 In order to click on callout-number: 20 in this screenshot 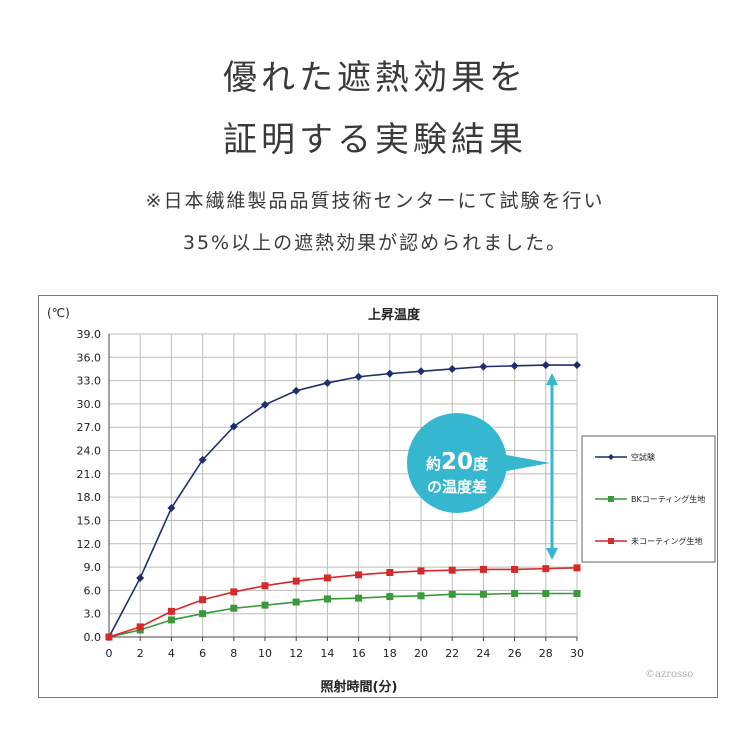, I will do `click(457, 462)`.